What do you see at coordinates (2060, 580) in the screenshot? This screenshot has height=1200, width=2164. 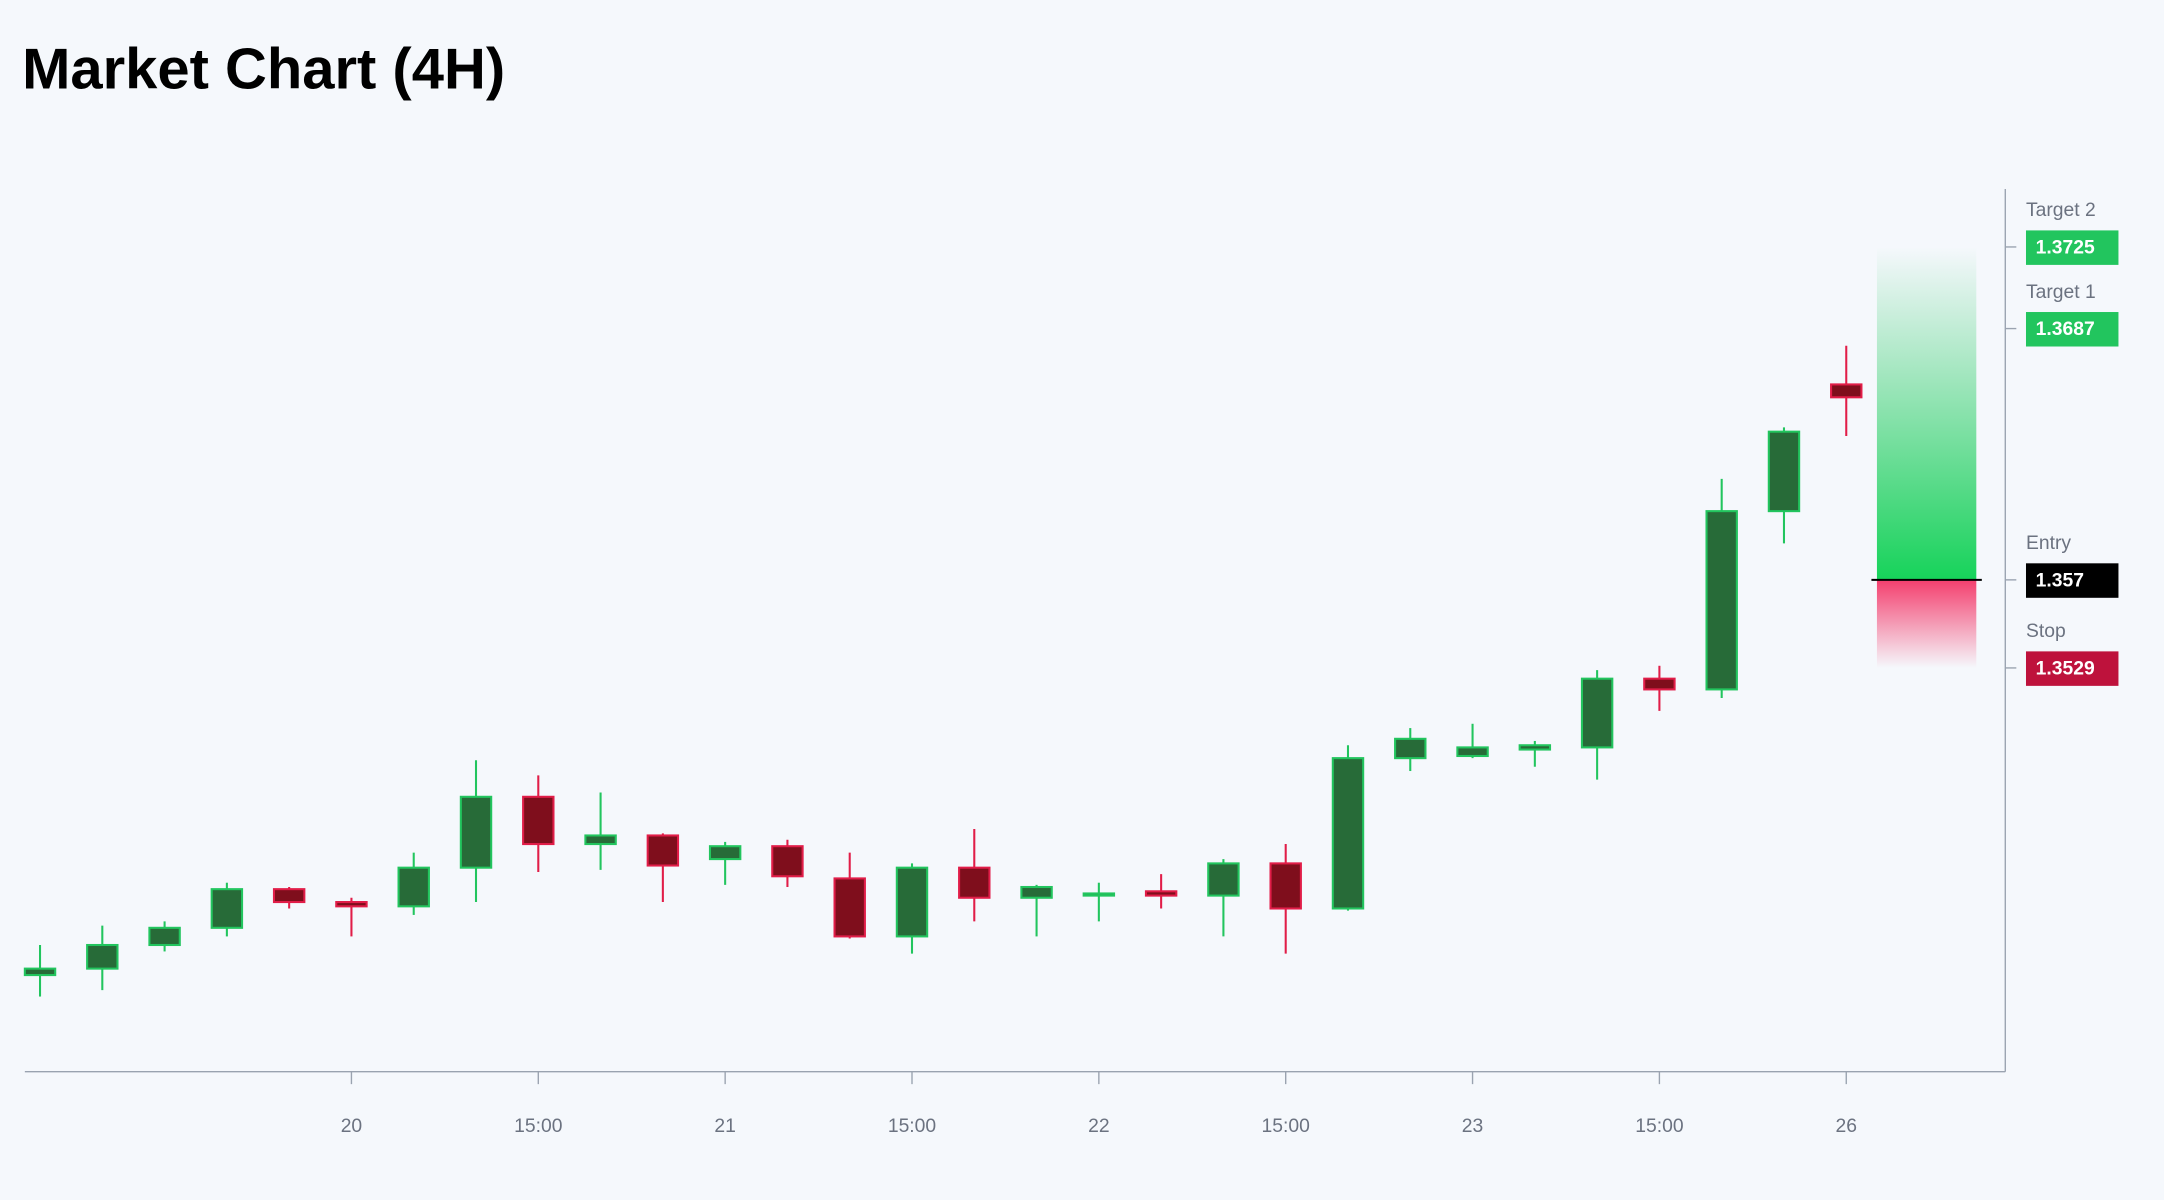 I see `level-value: 1.357` at bounding box center [2060, 580].